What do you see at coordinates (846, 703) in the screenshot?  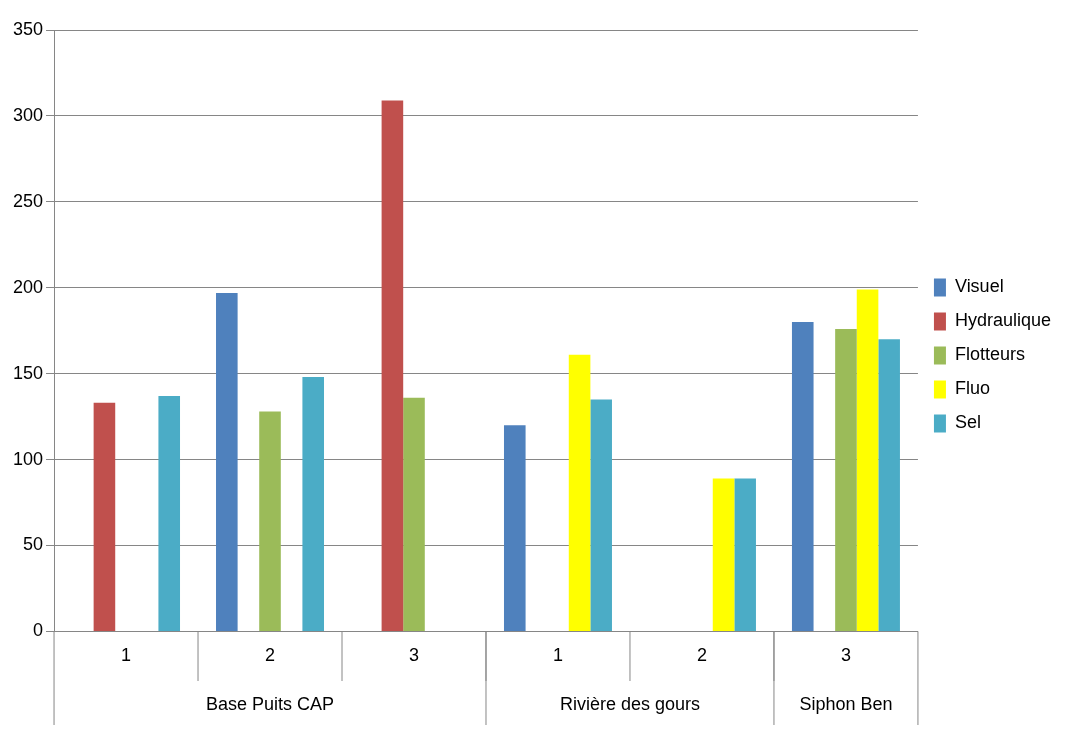 I see `text: Siphon Ben` at bounding box center [846, 703].